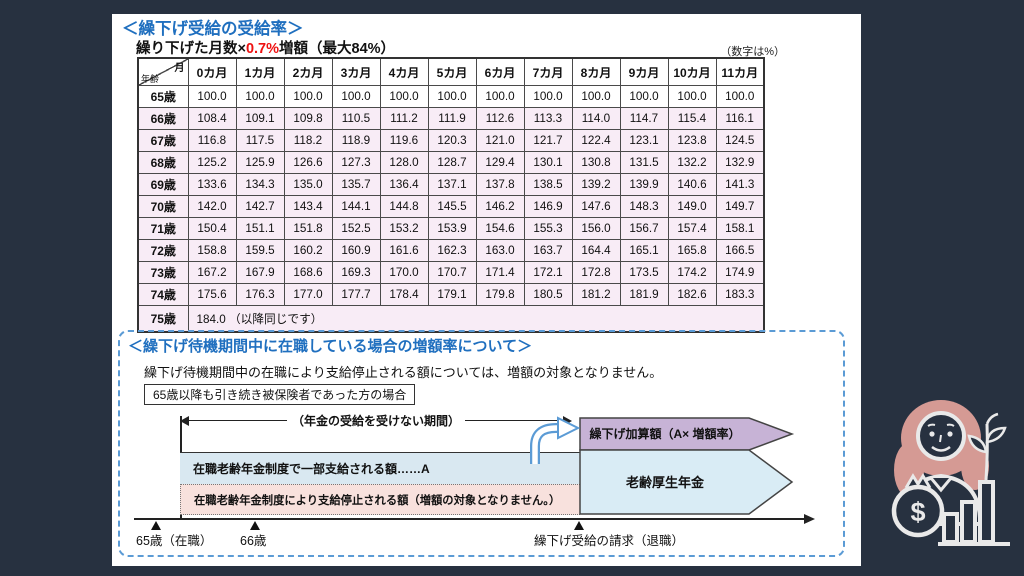 The width and height of the screenshot is (1024, 576). What do you see at coordinates (212, 140) in the screenshot?
I see `rate-cell: 116.8` at bounding box center [212, 140].